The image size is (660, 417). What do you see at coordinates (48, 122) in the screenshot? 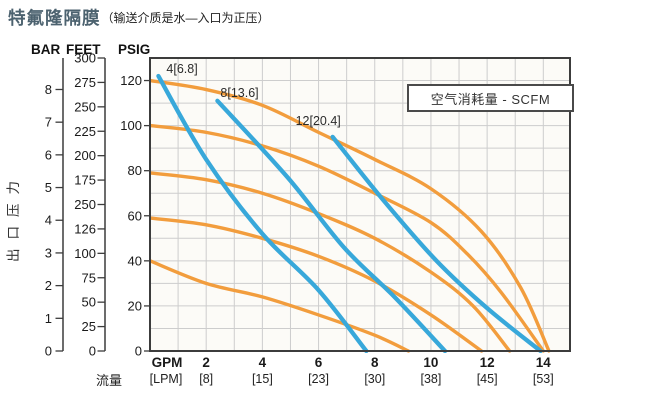
I see `bar-tick-label: 7` at bounding box center [48, 122].